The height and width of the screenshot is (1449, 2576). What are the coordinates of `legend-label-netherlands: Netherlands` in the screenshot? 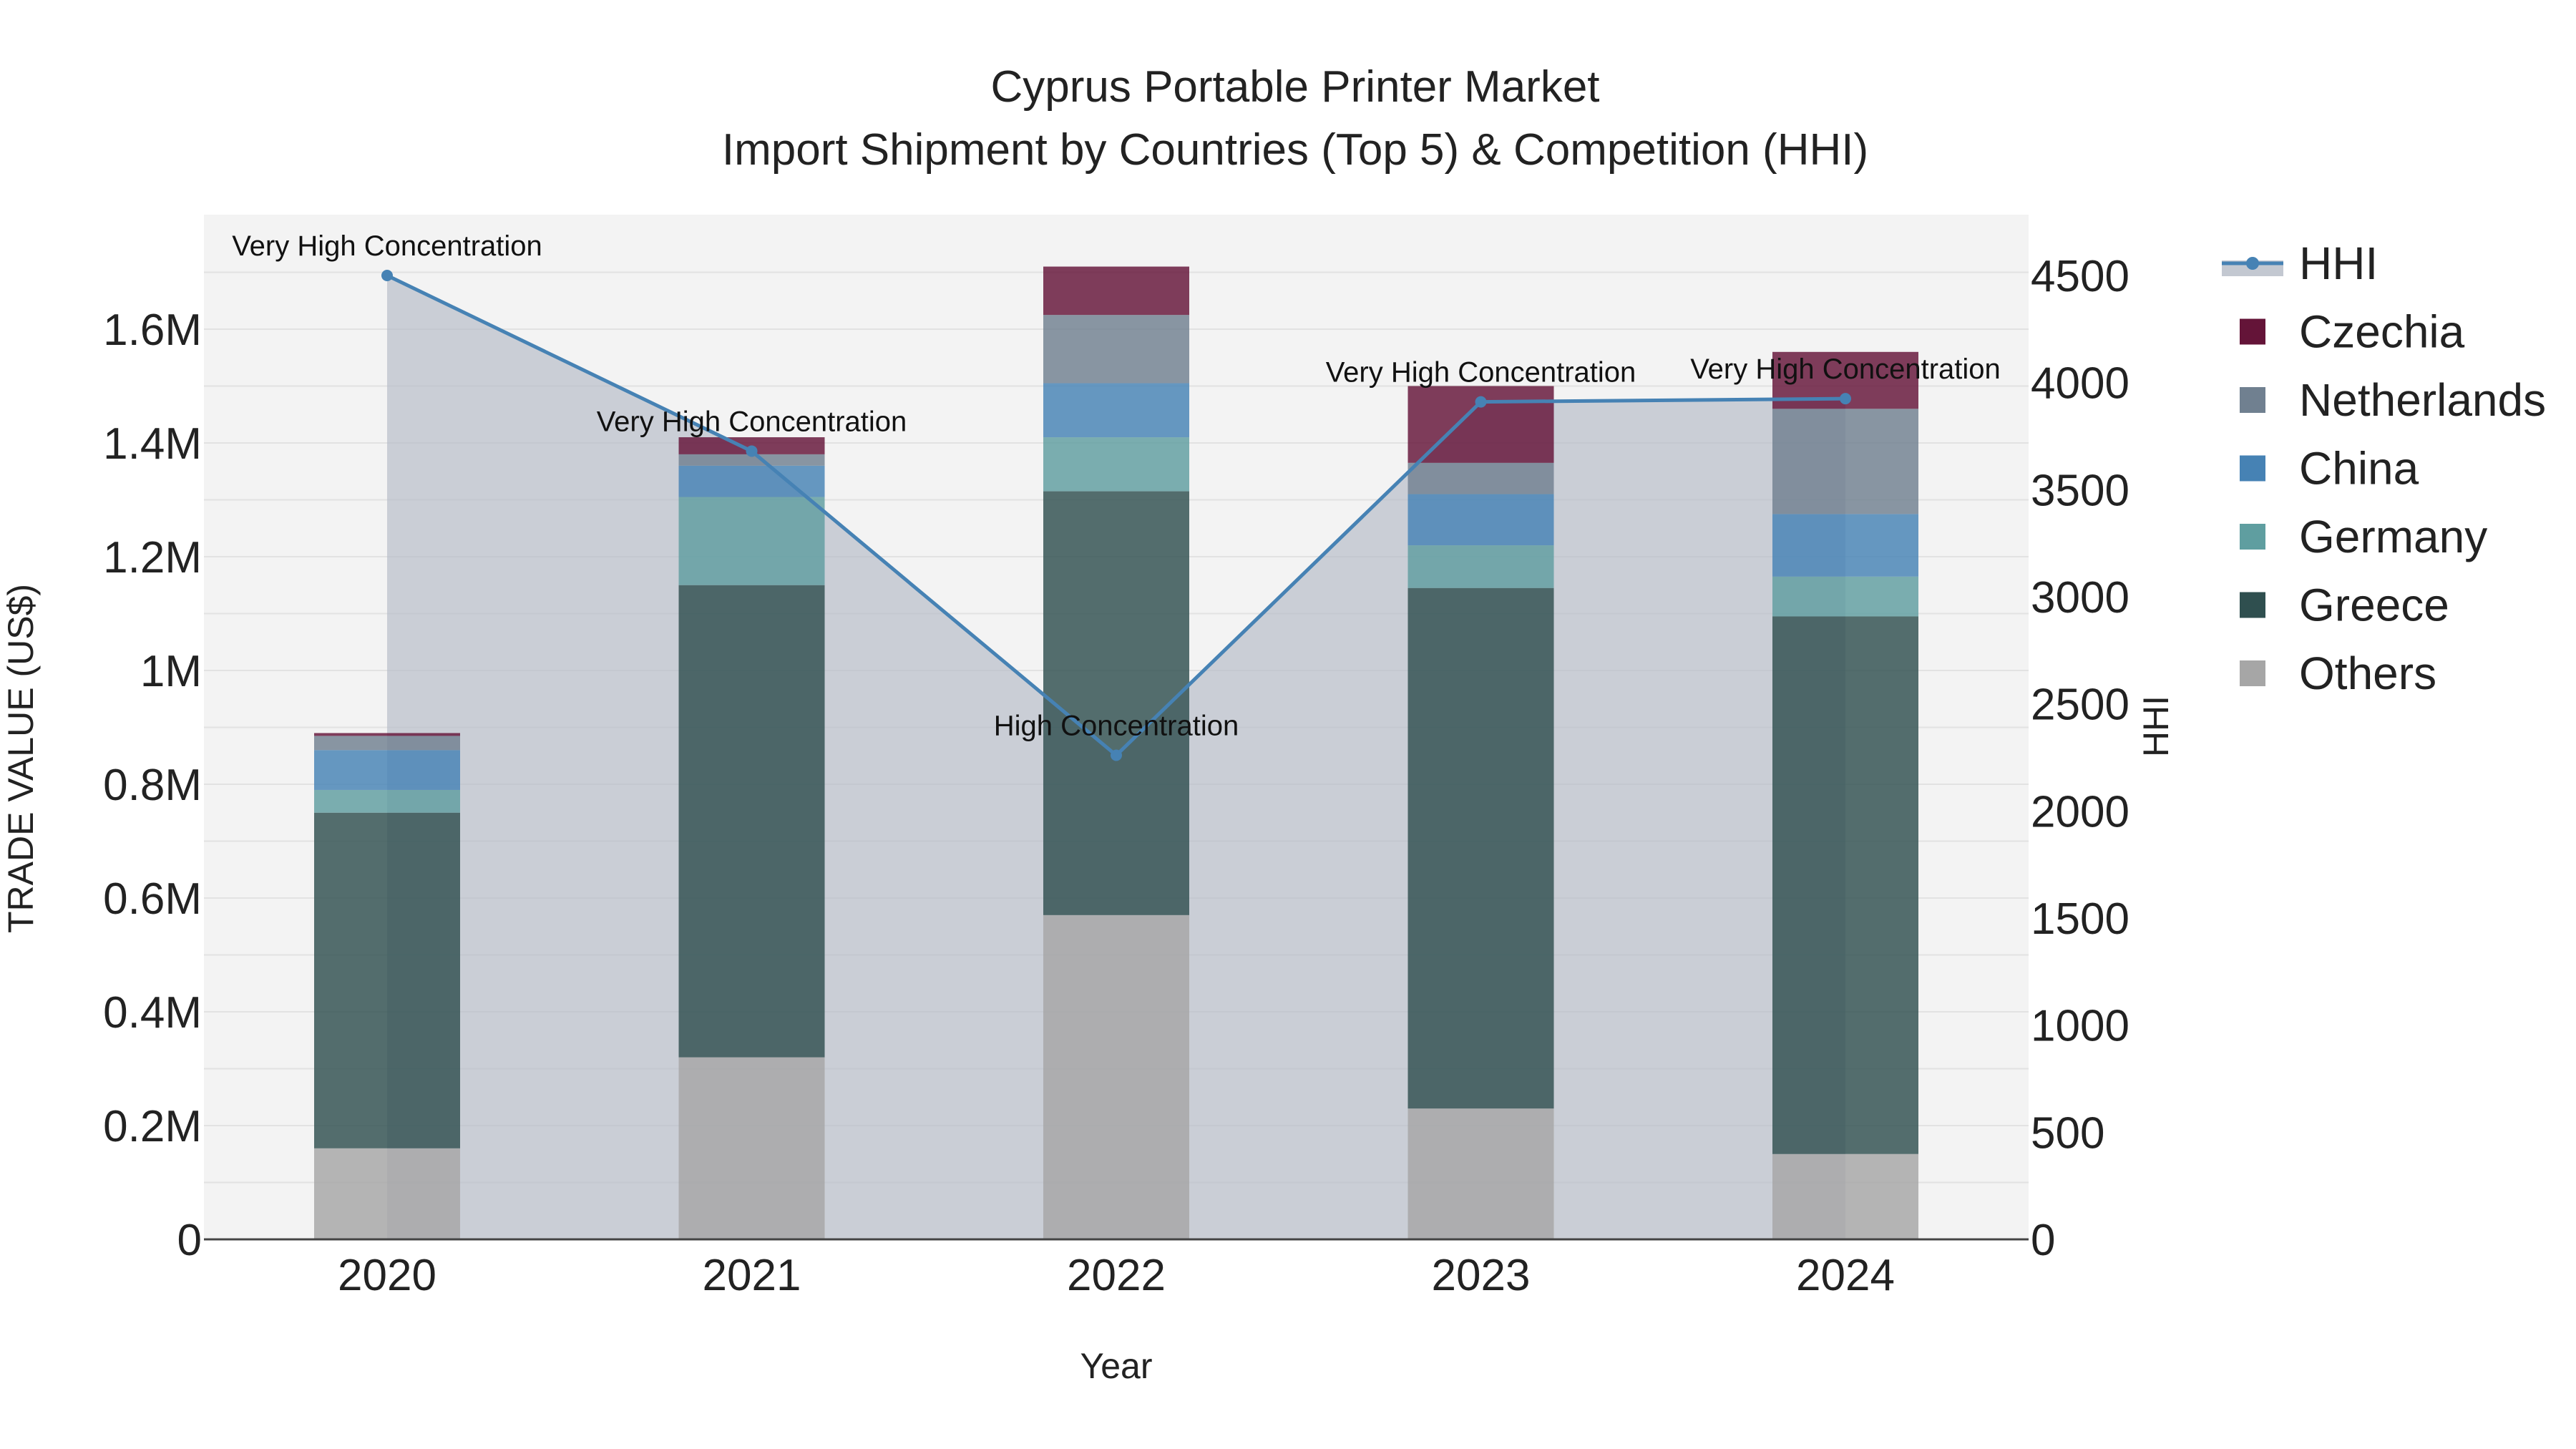 It's located at (2422, 400).